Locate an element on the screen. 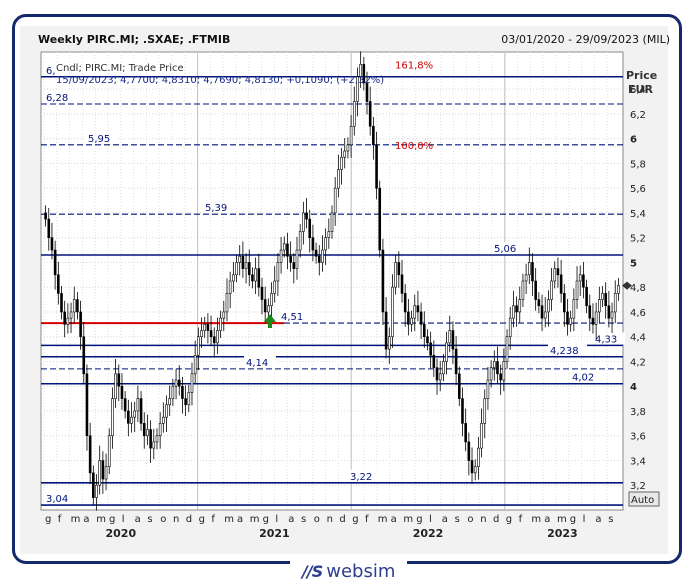  y-tick-label: 5 is located at coordinates (633, 263).